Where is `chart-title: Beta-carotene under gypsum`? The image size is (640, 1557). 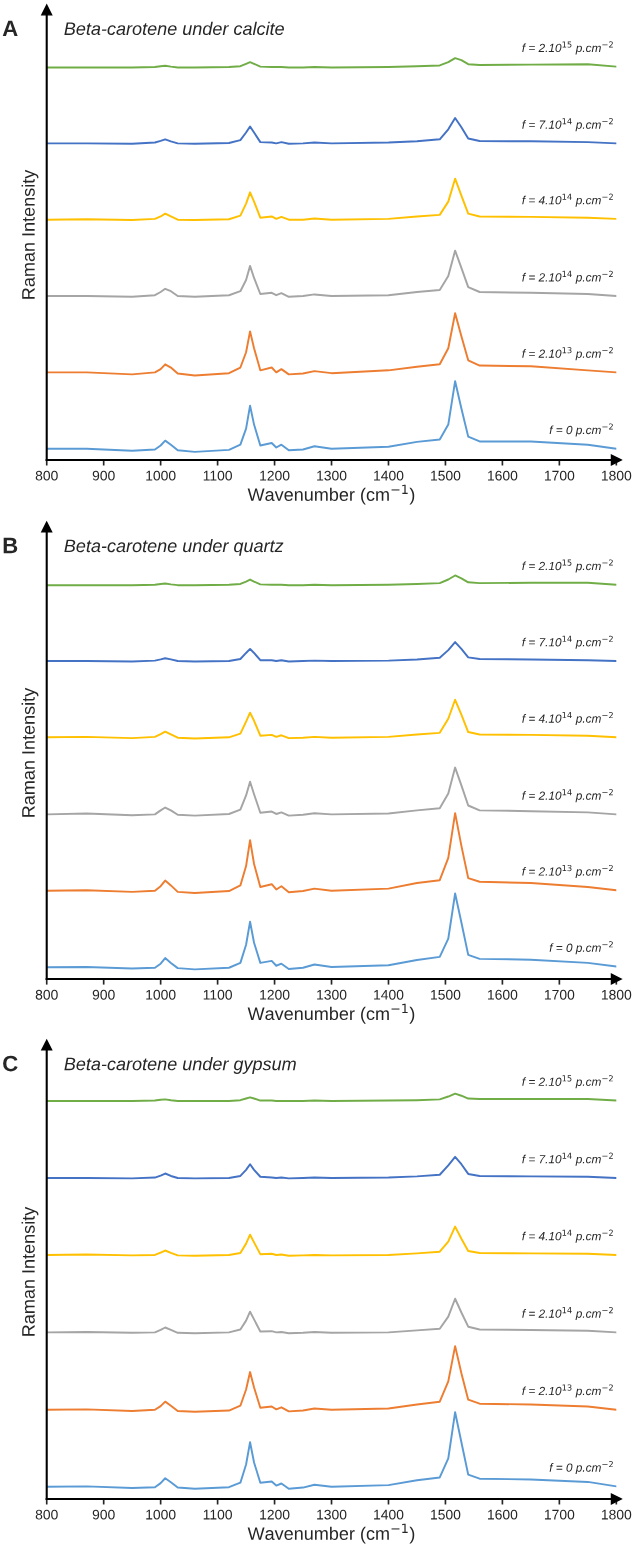
chart-title: Beta-carotene under gypsum is located at coordinates (180, 1065).